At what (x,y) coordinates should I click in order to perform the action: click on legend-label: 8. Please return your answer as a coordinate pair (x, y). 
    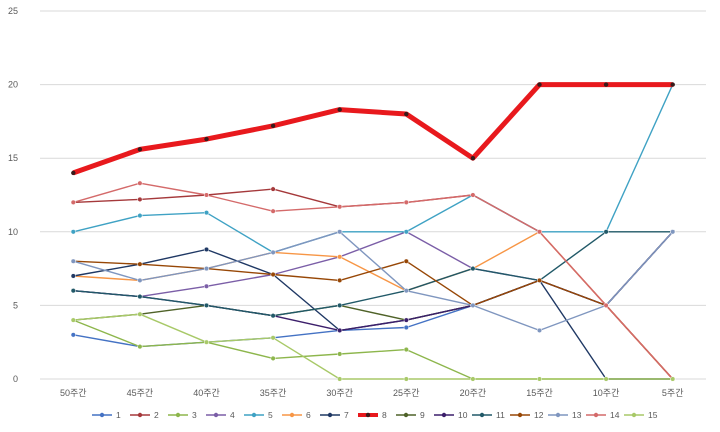
    Looking at the image, I should click on (384, 415).